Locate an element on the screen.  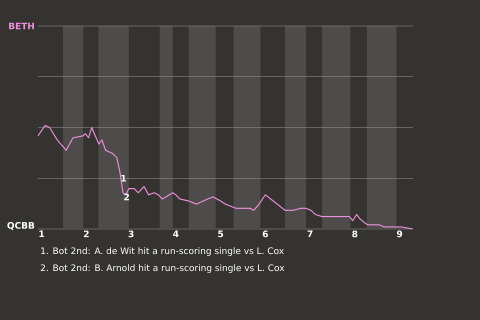
x-tick-label: 1 is located at coordinates (41, 234).